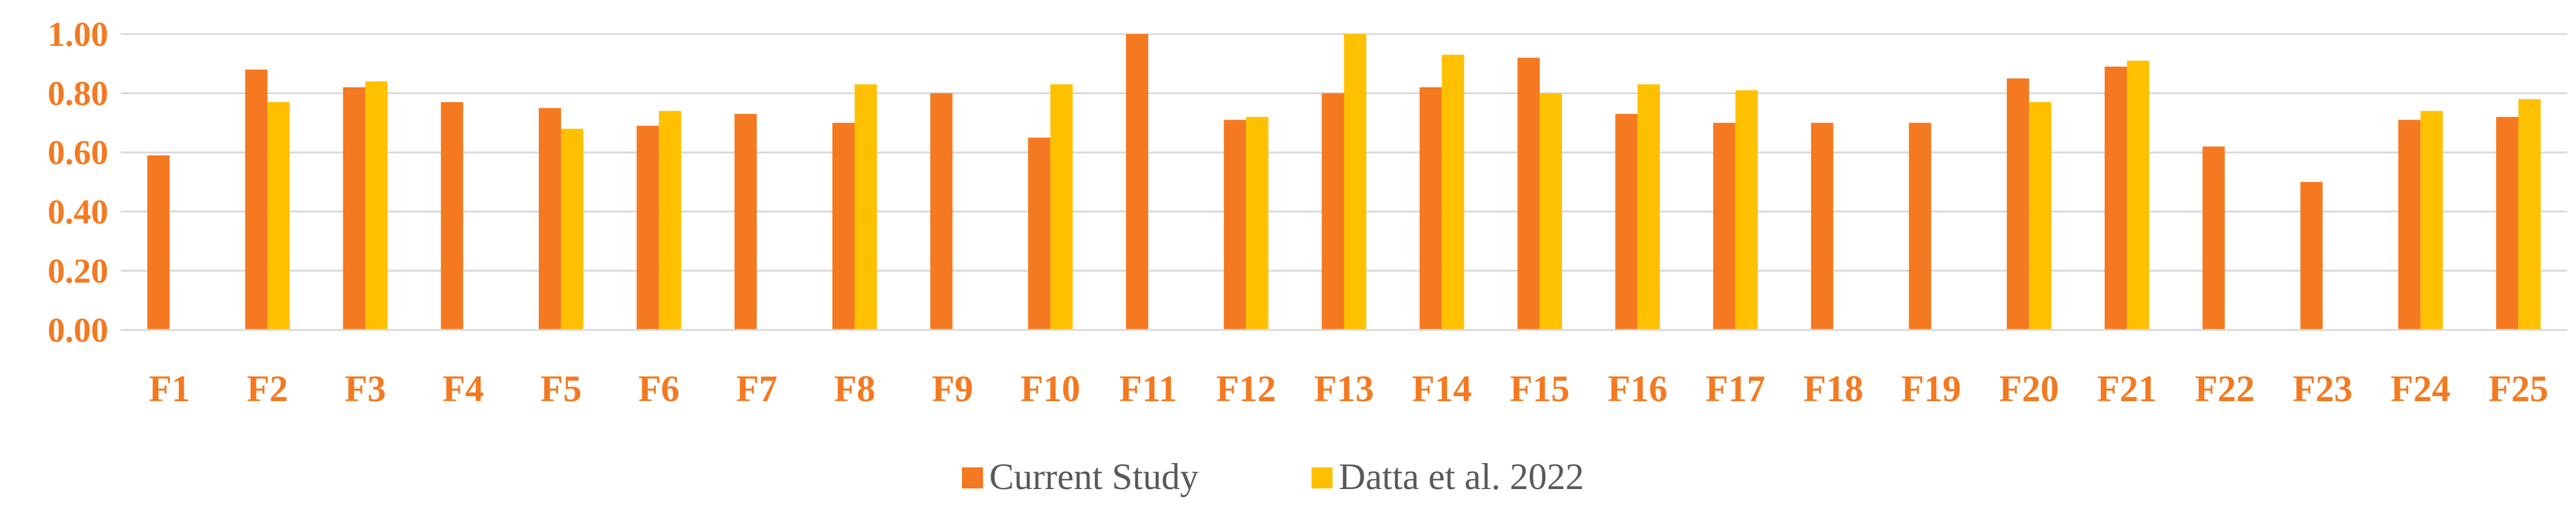 The width and height of the screenshot is (2576, 520). I want to click on x-tick-label: F10, so click(1051, 388).